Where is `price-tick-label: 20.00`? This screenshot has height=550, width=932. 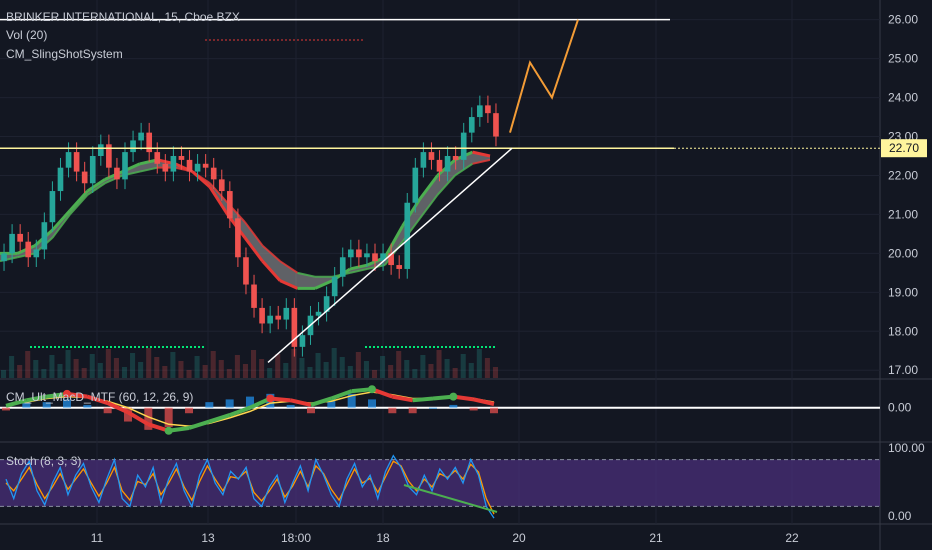
price-tick-label: 20.00 is located at coordinates (903, 253).